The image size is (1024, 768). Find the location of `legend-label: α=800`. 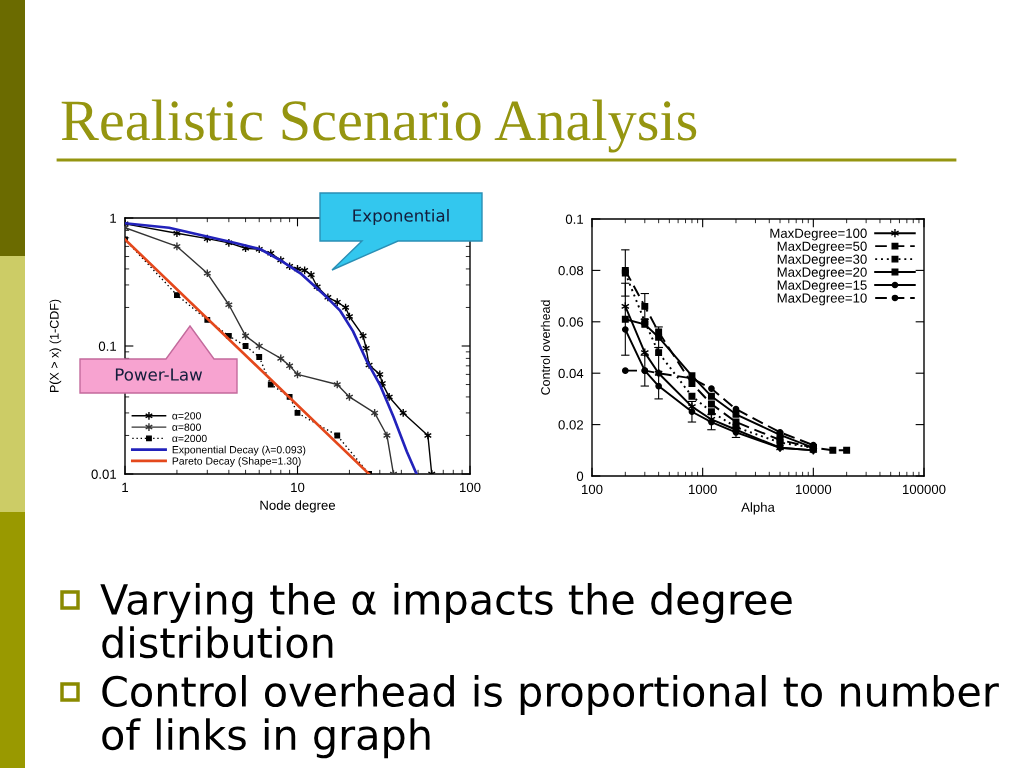

legend-label: α=800 is located at coordinates (186, 427).